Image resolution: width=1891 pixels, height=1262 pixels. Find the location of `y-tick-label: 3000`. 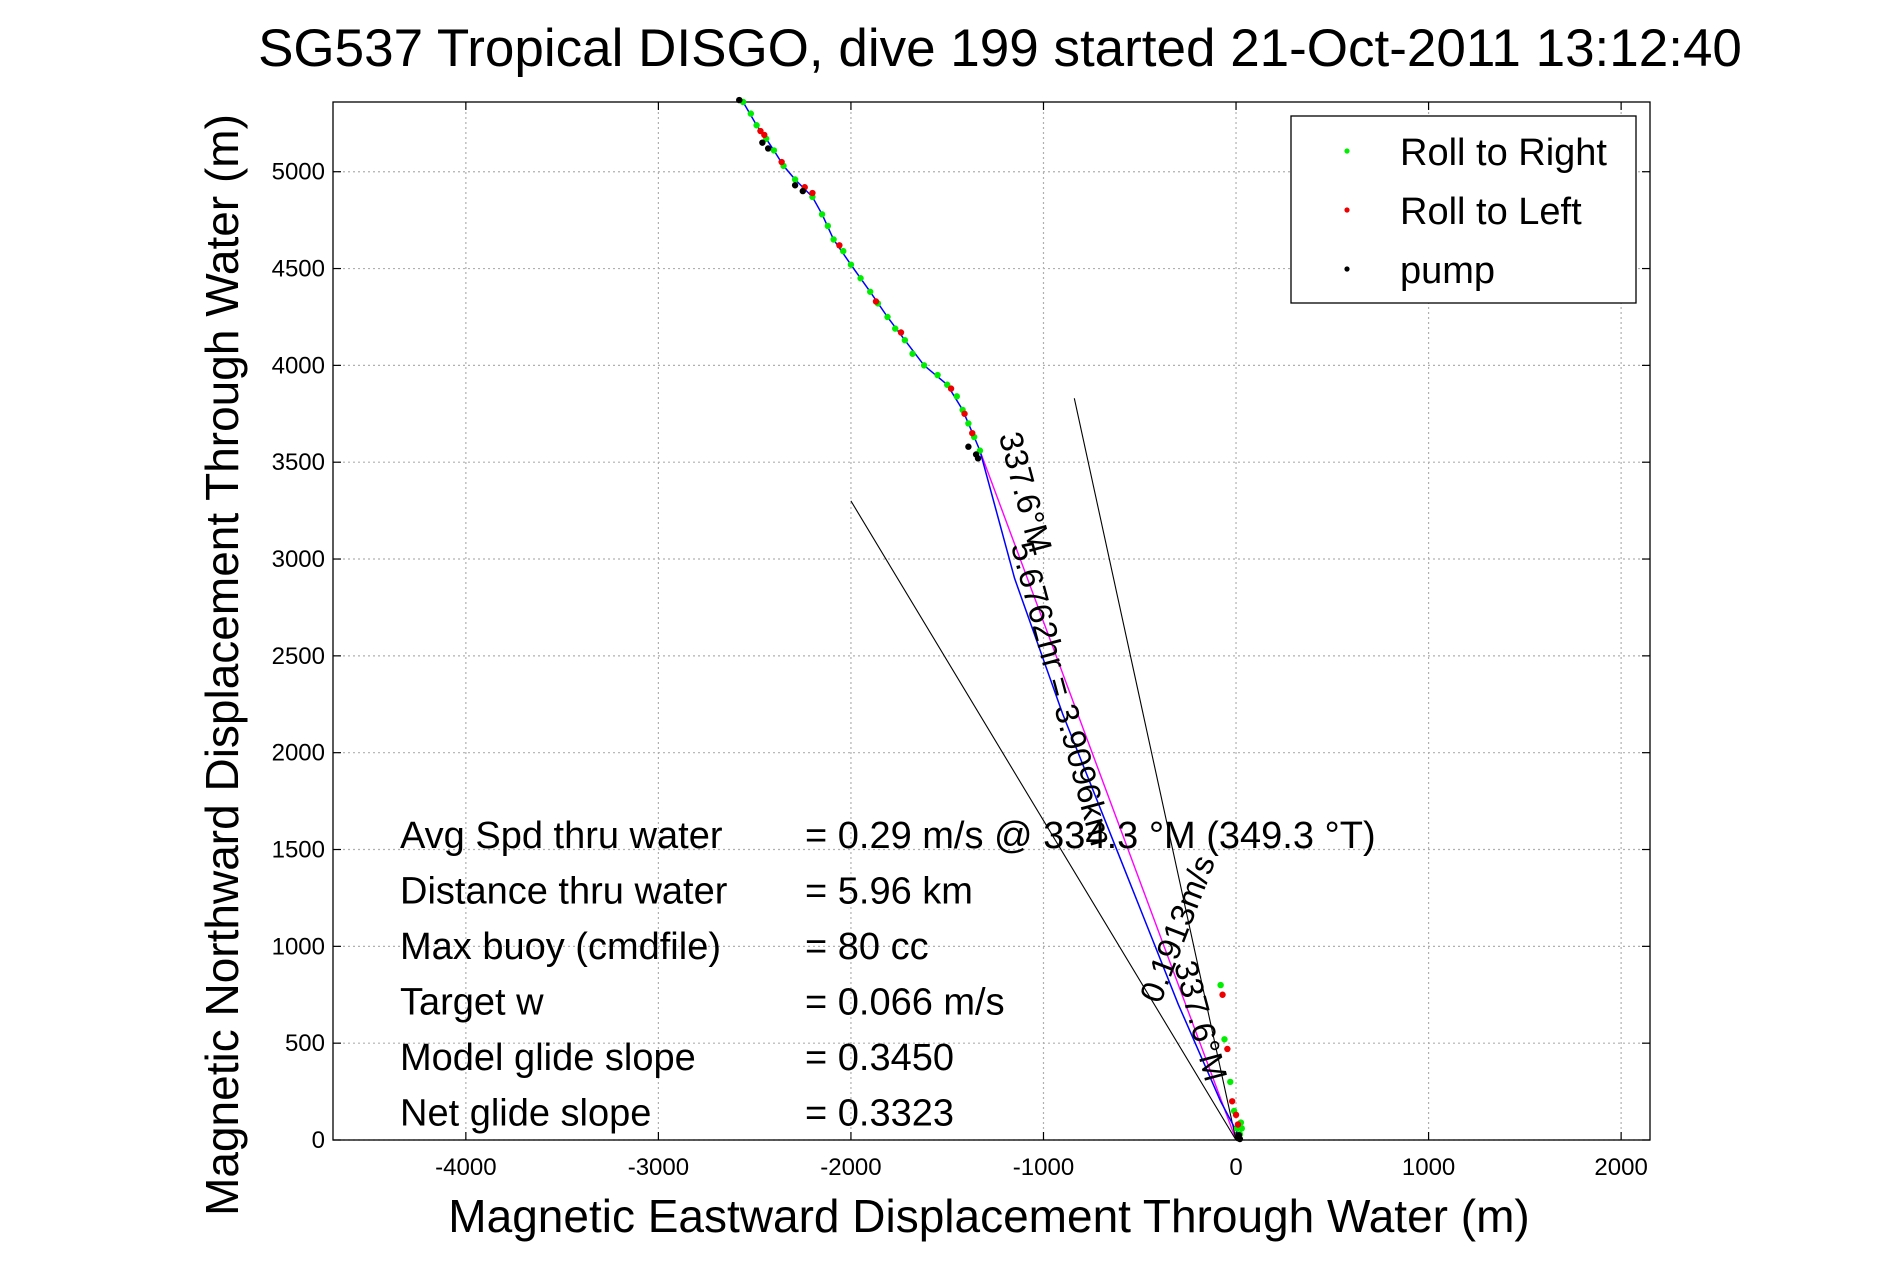

y-tick-label: 3000 is located at coordinates (298, 559).